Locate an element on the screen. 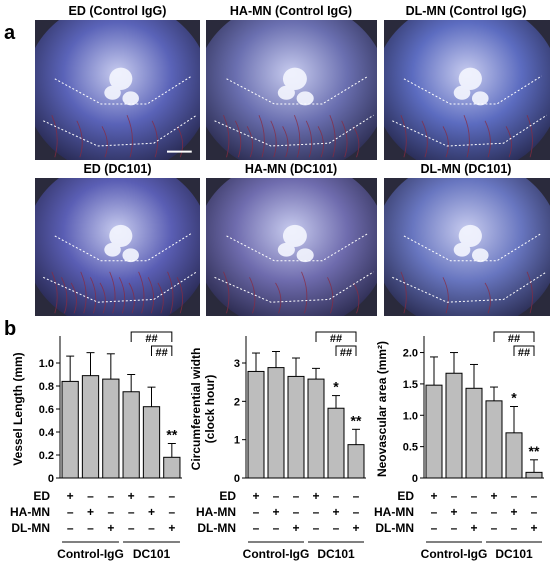 This screenshot has height=571, width=554. eye-photo-hamn-dc101 is located at coordinates (291, 247).